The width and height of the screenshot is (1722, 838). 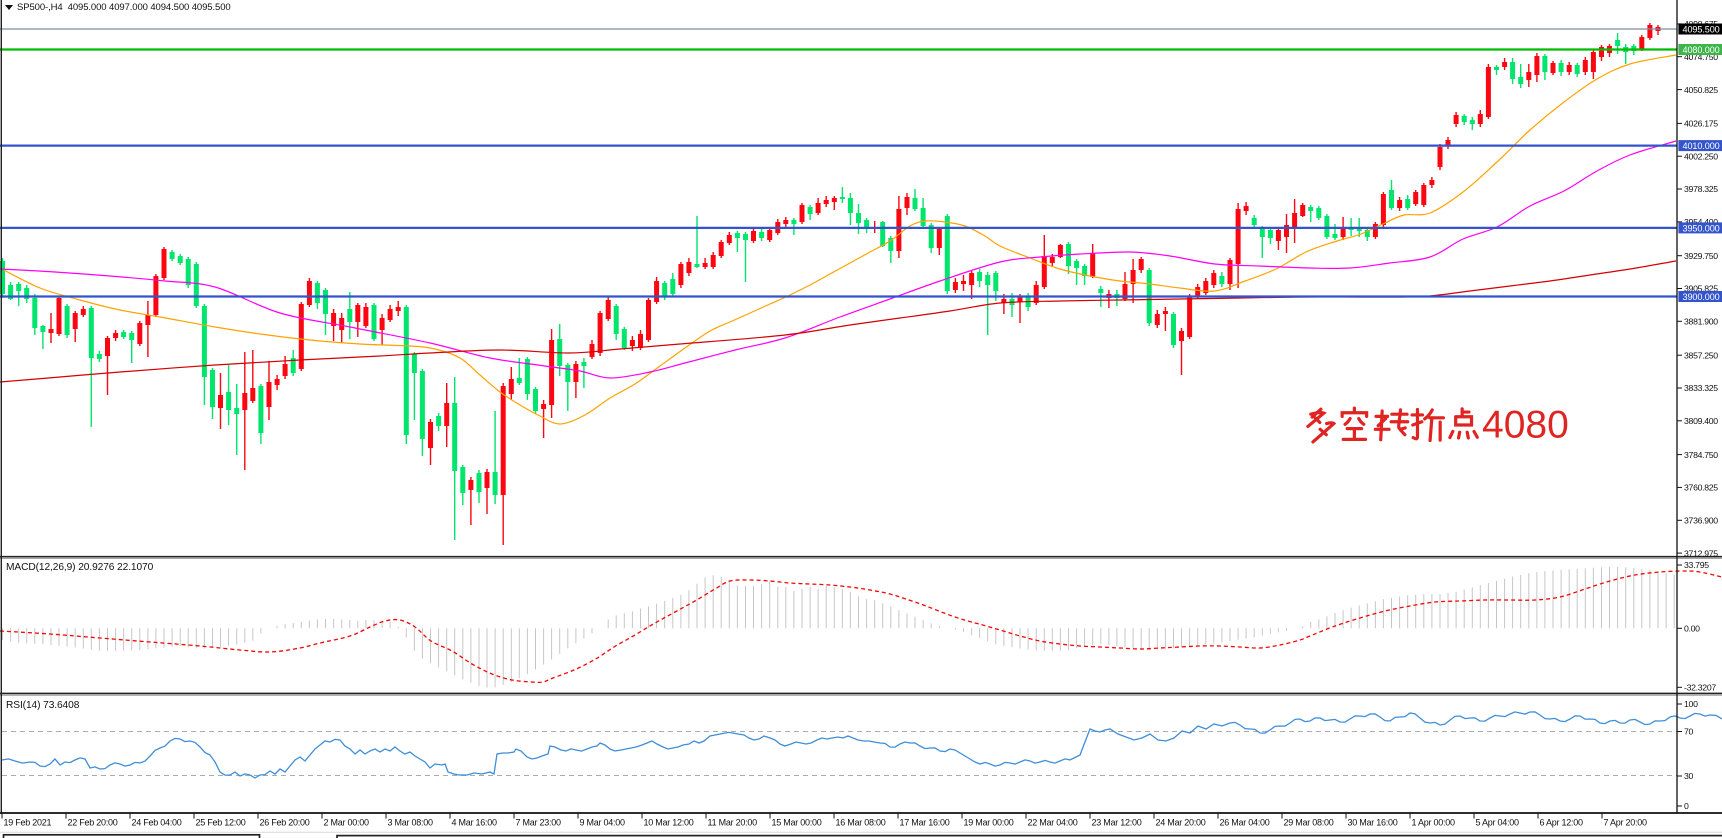 What do you see at coordinates (1701, 289) in the screenshot?
I see `svg-text: 3905.825` at bounding box center [1701, 289].